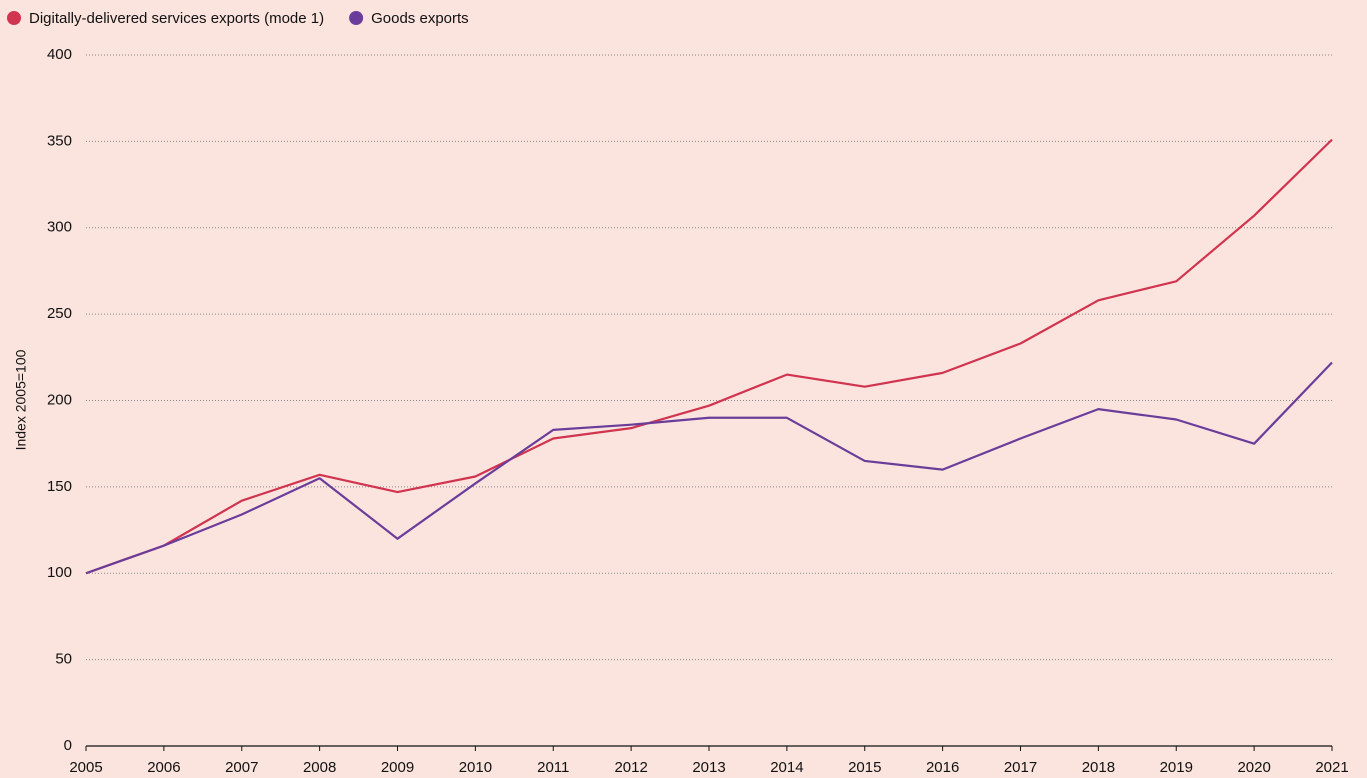 The width and height of the screenshot is (1367, 778). I want to click on x-tick-label: 2013, so click(708, 767).